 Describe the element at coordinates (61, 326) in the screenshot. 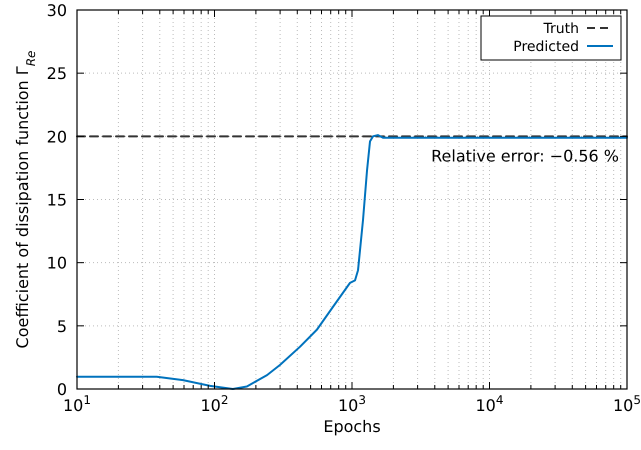

I see `y-tick-label: 5` at that location.